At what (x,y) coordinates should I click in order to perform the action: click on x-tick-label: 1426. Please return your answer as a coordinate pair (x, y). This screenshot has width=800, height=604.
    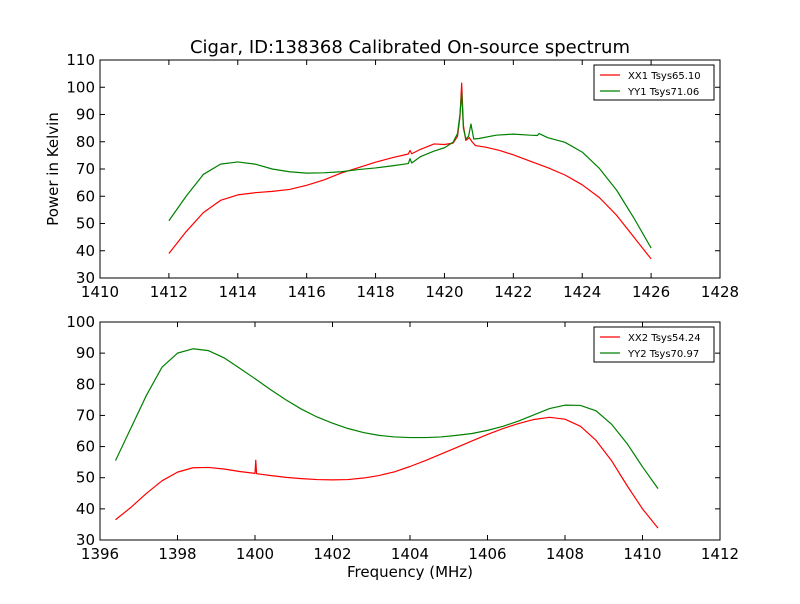
    Looking at the image, I should click on (651, 292).